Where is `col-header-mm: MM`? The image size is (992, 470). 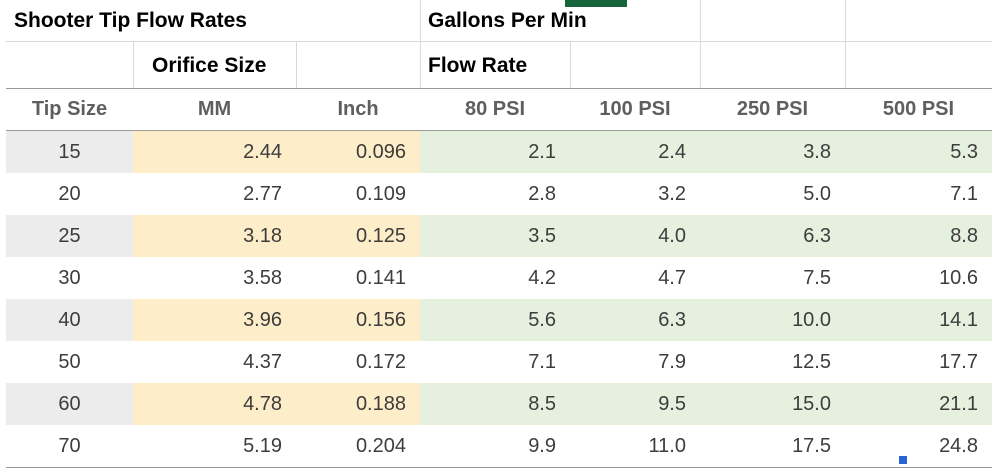
col-header-mm: MM is located at coordinates (214, 109).